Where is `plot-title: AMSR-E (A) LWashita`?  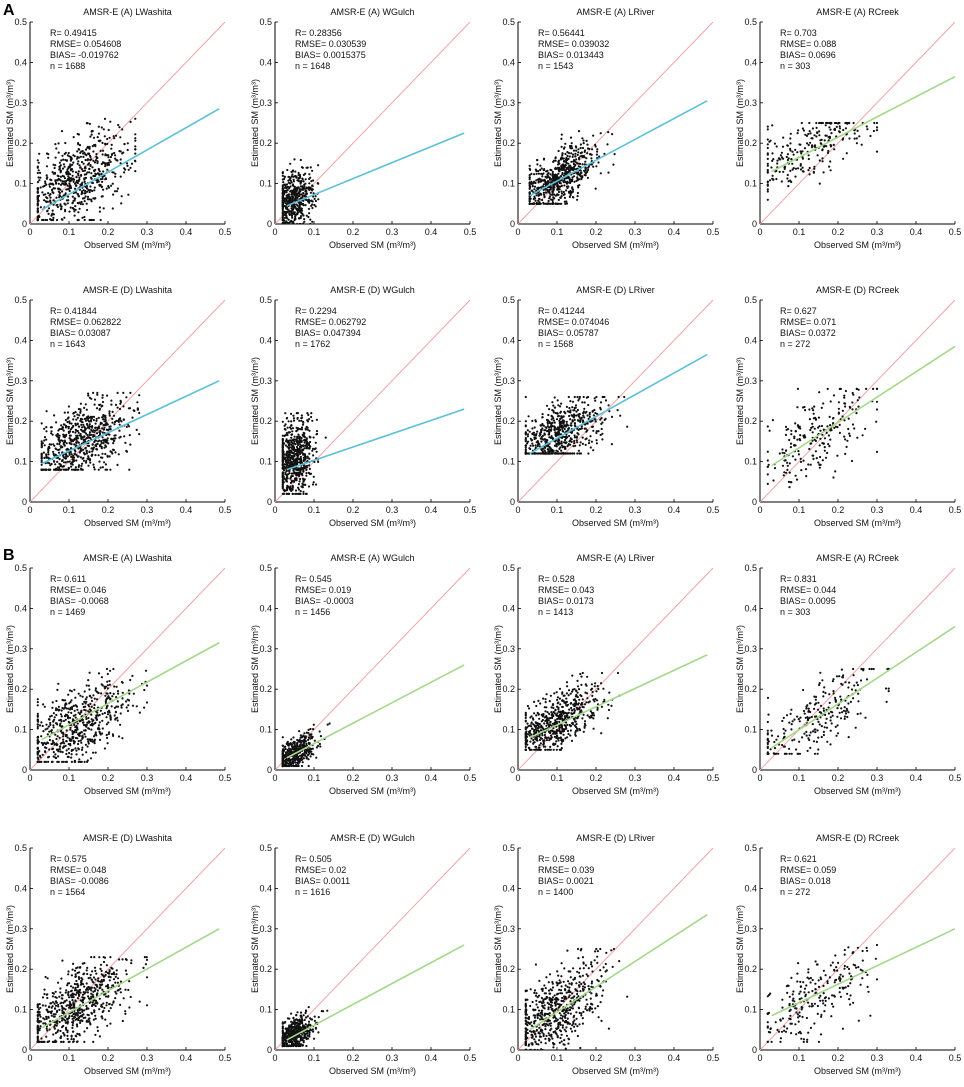 plot-title: AMSR-E (A) LWashita is located at coordinates (127, 12).